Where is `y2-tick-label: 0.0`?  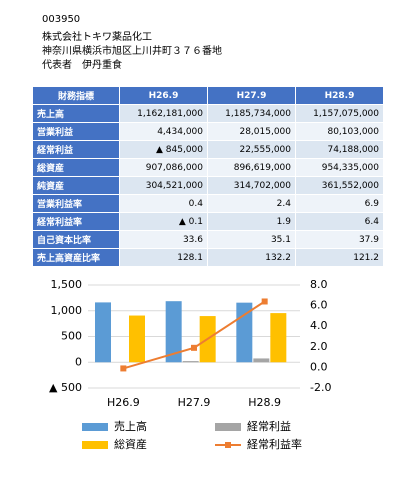
y2-tick-label: 0.0 is located at coordinates (319, 366).